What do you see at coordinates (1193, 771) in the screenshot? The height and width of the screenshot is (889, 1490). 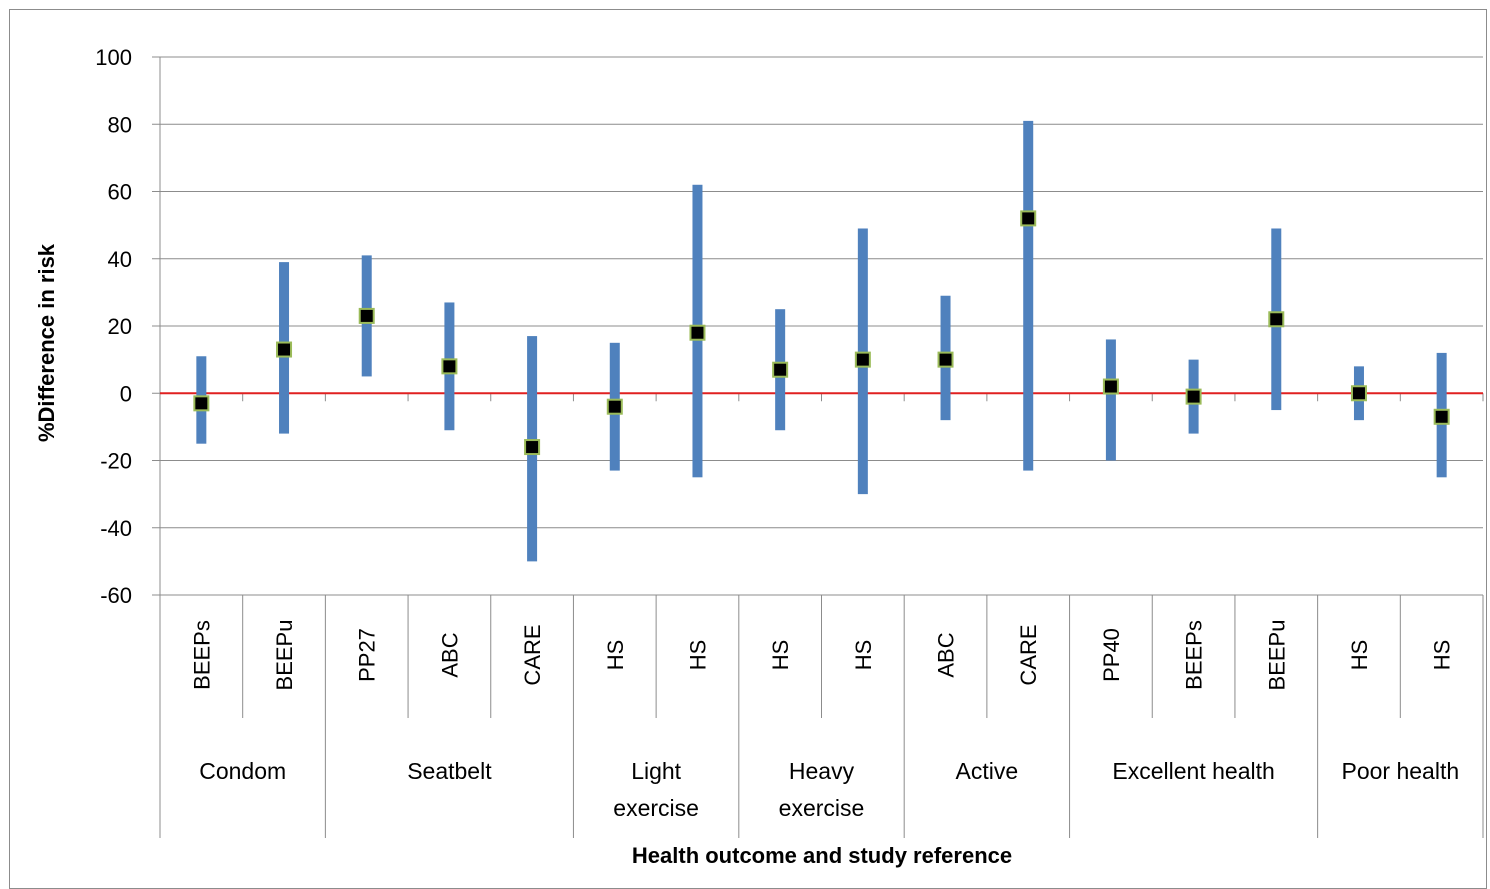 I see `group-label: Excellent health` at bounding box center [1193, 771].